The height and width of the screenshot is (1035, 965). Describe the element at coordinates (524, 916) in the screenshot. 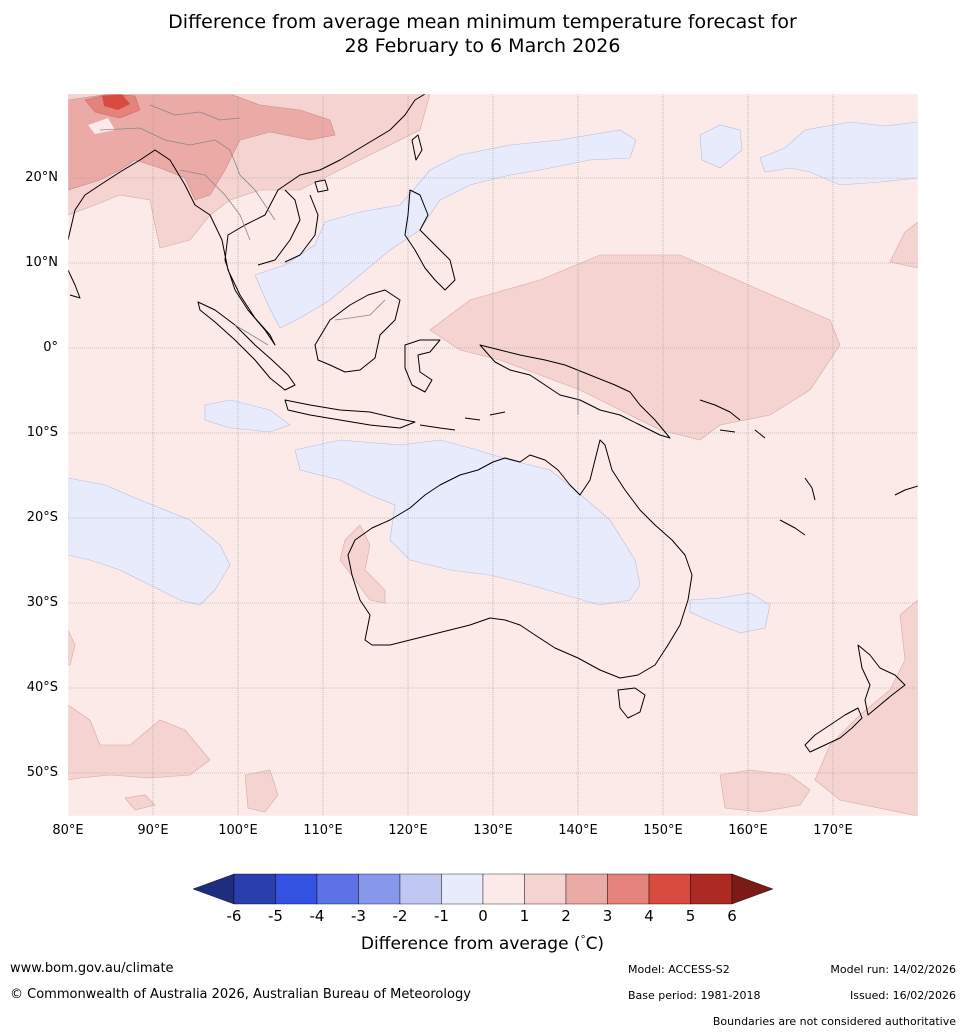

I see `colorbar-tick: 1` at that location.